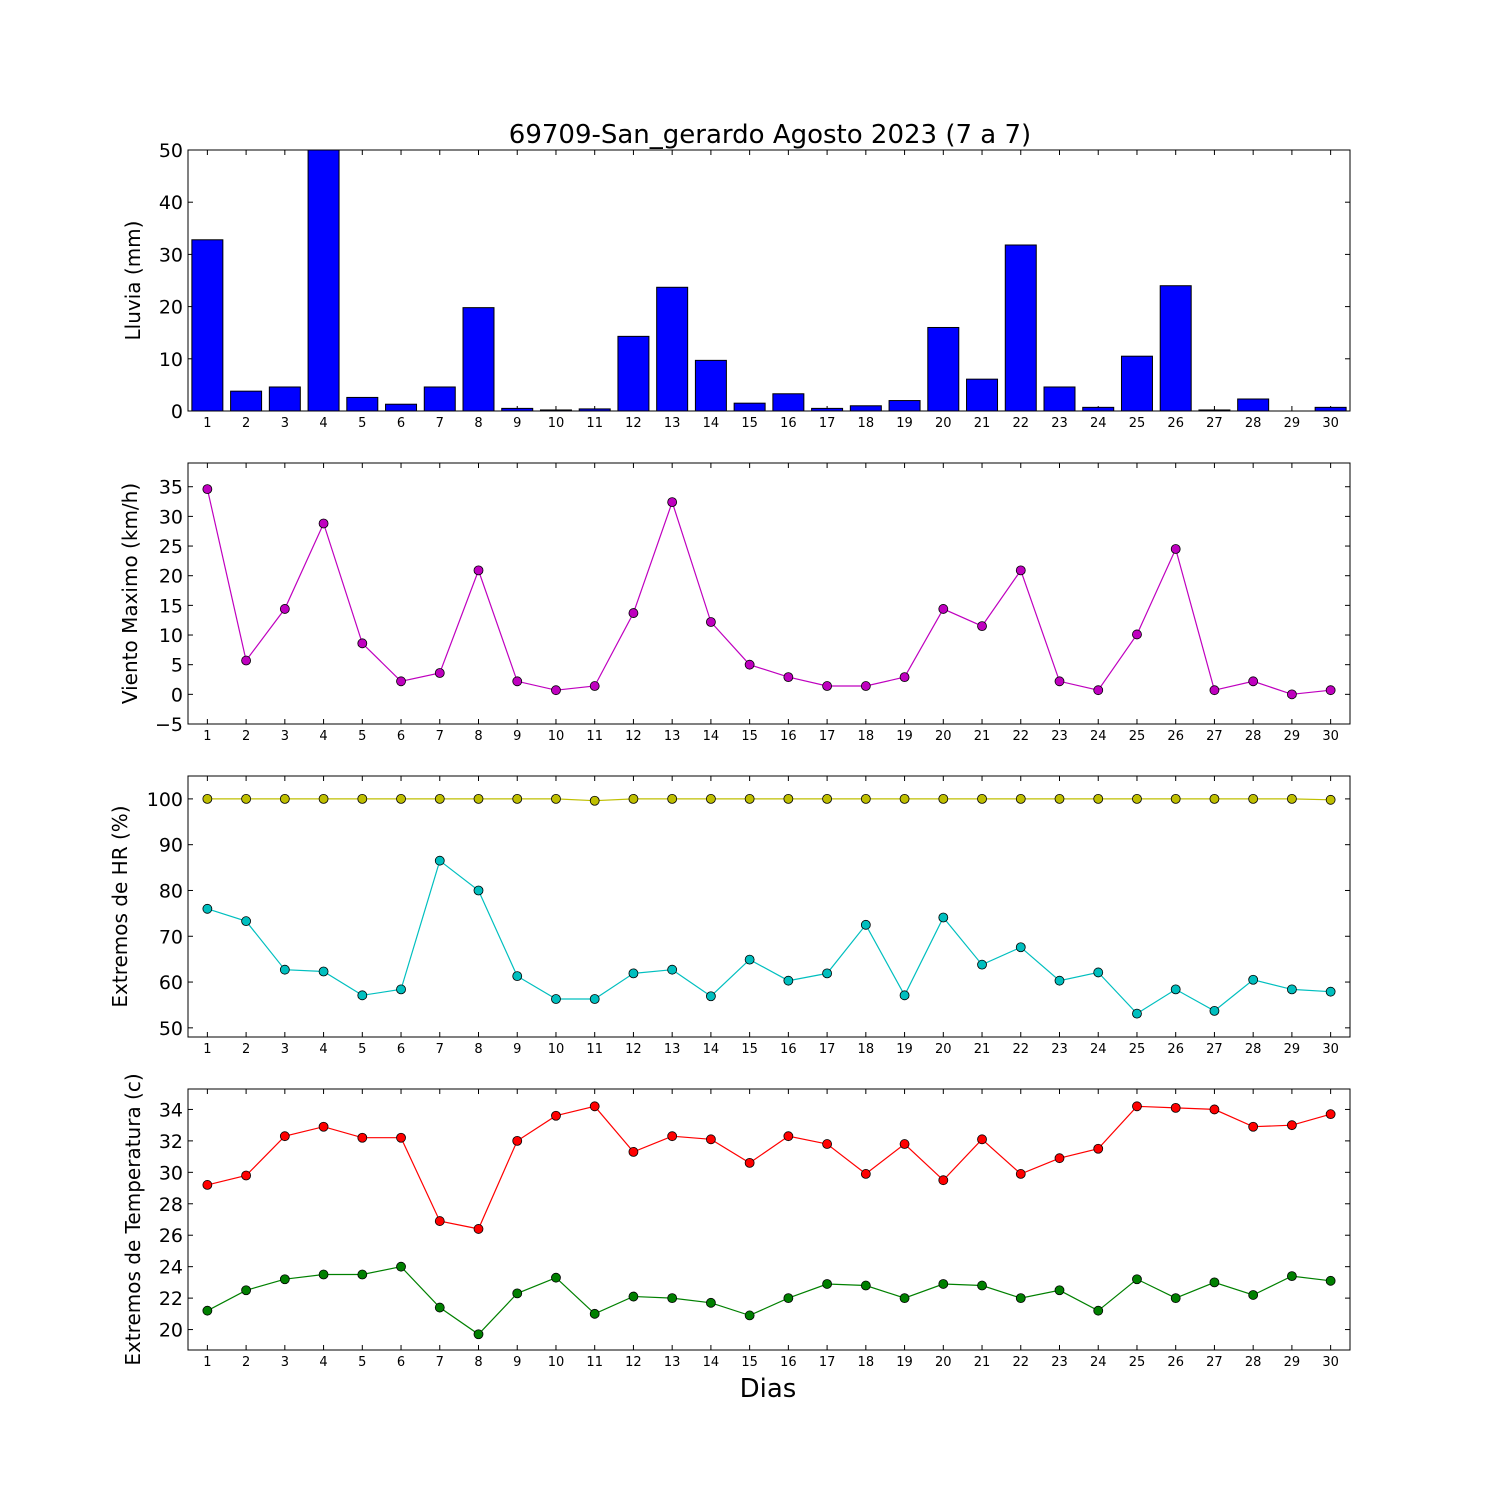 The height and width of the screenshot is (1500, 1500). Describe the element at coordinates (177, 695) in the screenshot. I see `y-tick-label: 0` at that location.